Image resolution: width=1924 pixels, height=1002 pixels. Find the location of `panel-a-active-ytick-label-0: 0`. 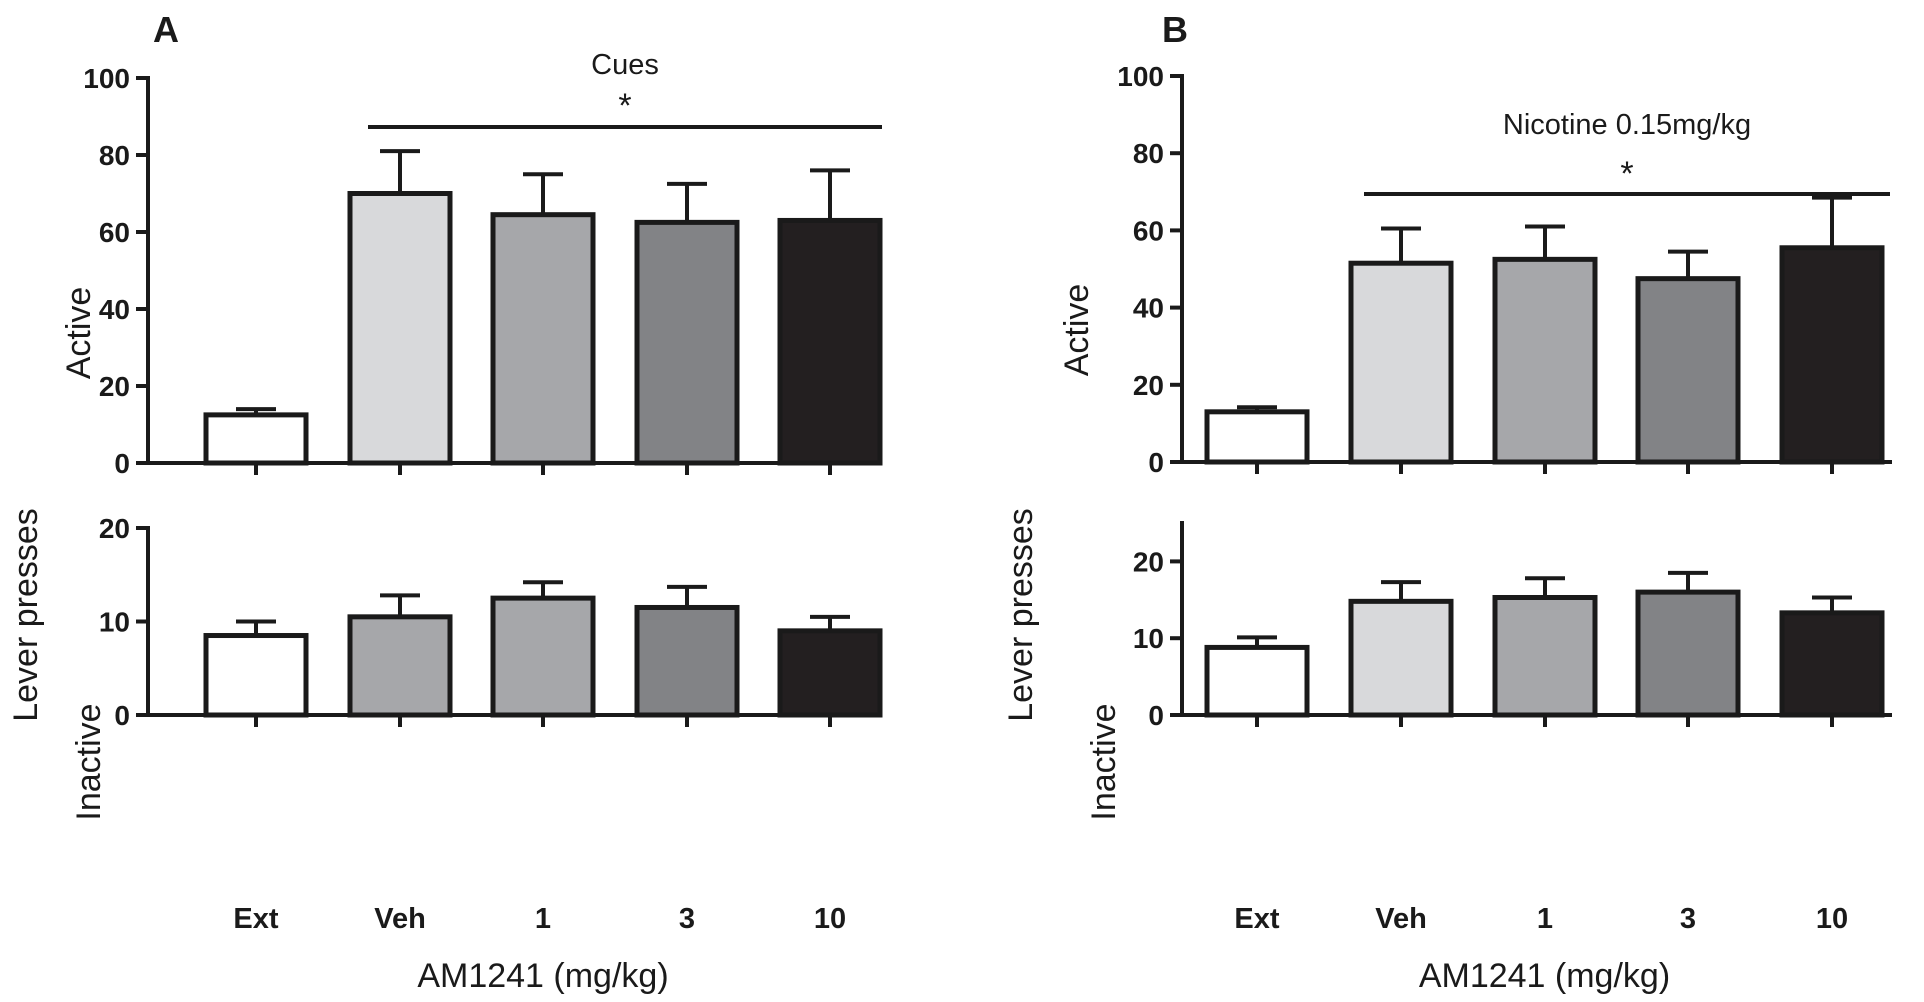

panel-a-active-ytick-label-0: 0 is located at coordinates (122, 463).